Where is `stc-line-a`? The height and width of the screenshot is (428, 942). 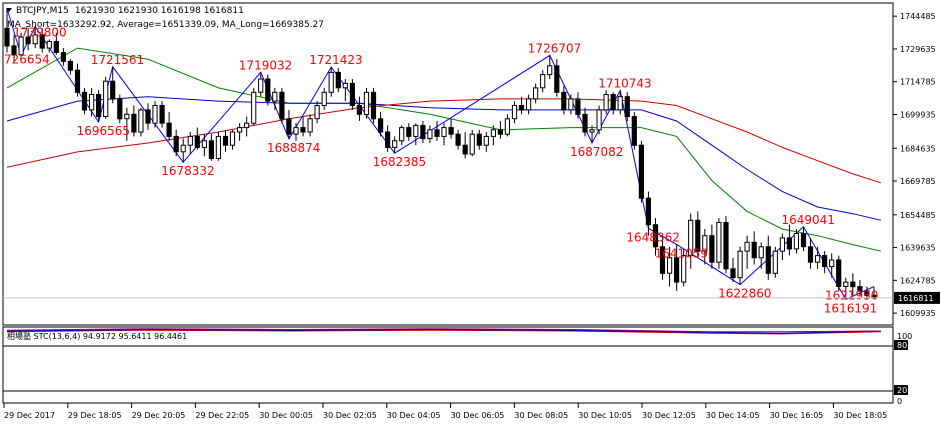
stc-line-a is located at coordinates (444, 332).